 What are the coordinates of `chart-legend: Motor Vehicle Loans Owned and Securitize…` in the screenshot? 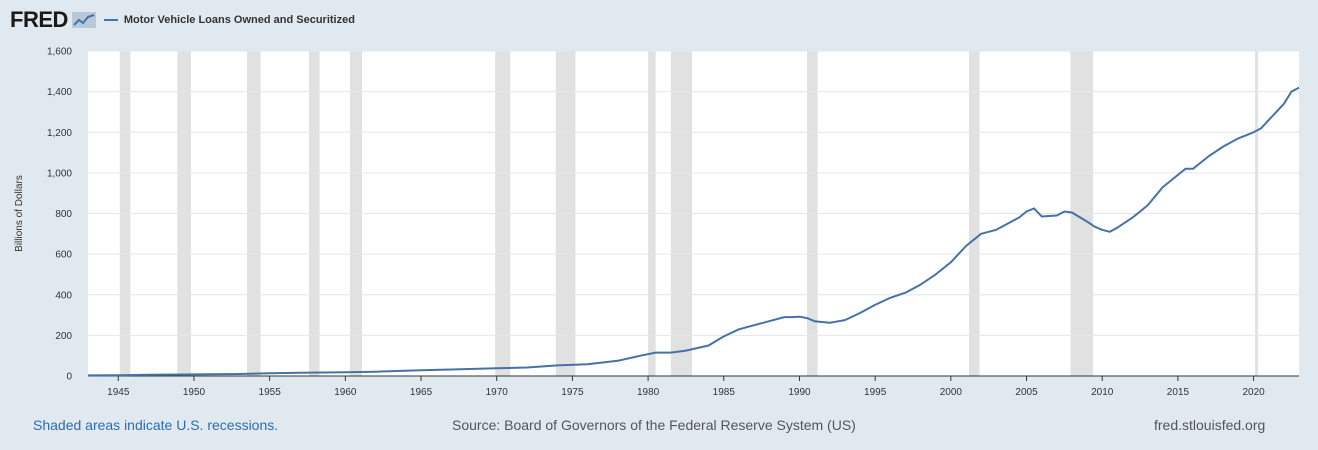 It's located at (229, 20).